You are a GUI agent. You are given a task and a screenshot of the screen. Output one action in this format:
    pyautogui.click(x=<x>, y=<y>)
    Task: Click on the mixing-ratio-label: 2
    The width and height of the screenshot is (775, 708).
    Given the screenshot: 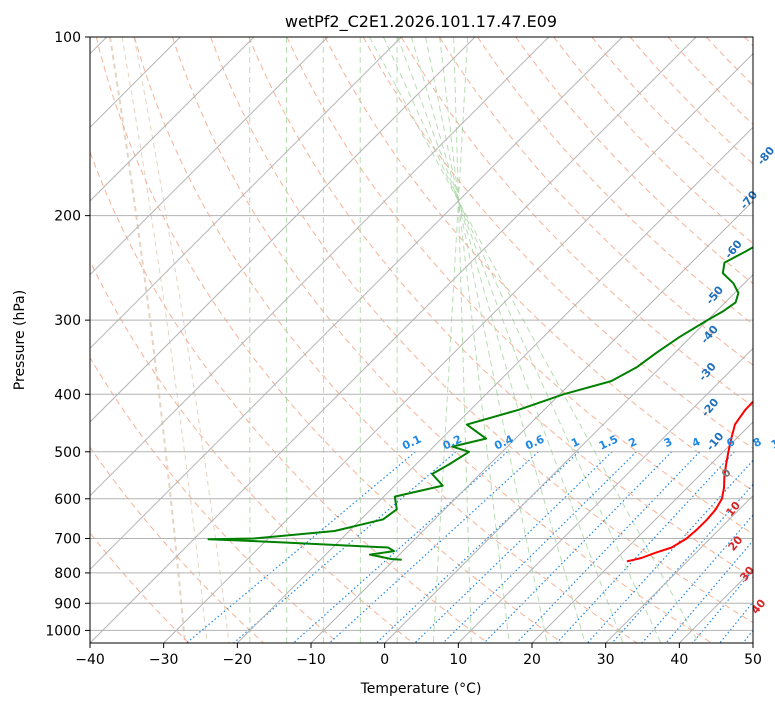 What is the action you would take?
    pyautogui.click(x=633, y=442)
    